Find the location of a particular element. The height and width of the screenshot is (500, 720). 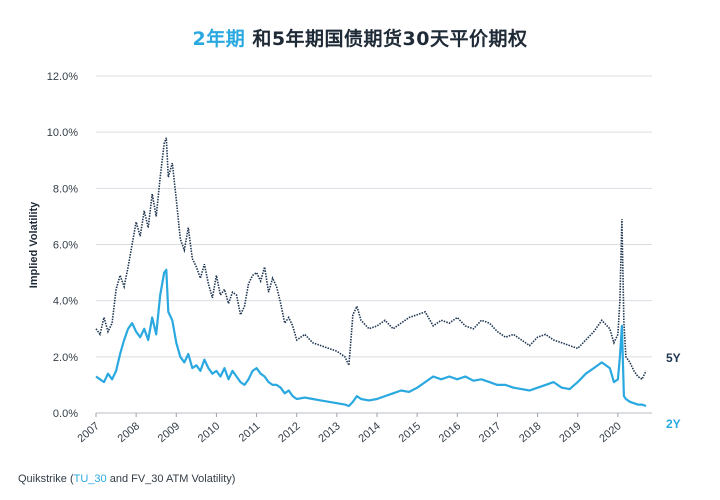

series-label-5y: 5Y is located at coordinates (673, 358).